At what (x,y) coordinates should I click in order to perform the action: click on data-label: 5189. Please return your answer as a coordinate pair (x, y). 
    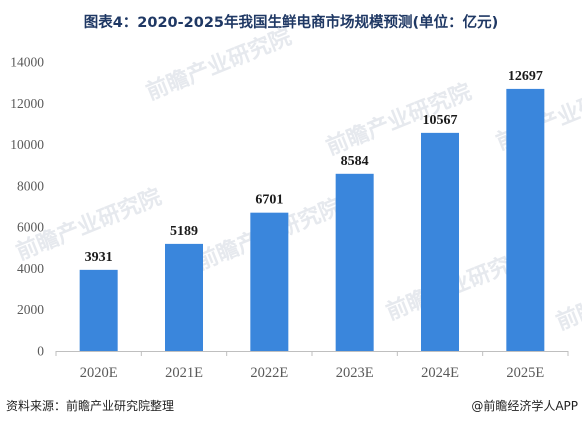
    Looking at the image, I should click on (184, 231).